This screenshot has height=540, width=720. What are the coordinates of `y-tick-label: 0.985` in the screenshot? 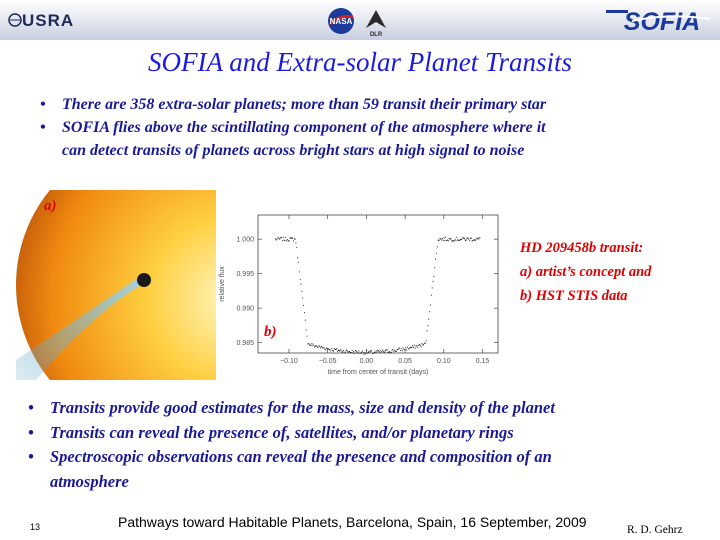 It's located at (245, 343).